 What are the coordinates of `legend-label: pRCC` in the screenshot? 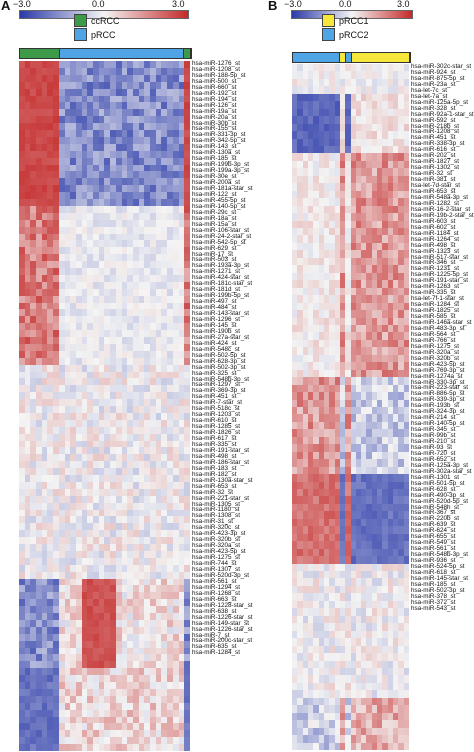 It's located at (103, 34).